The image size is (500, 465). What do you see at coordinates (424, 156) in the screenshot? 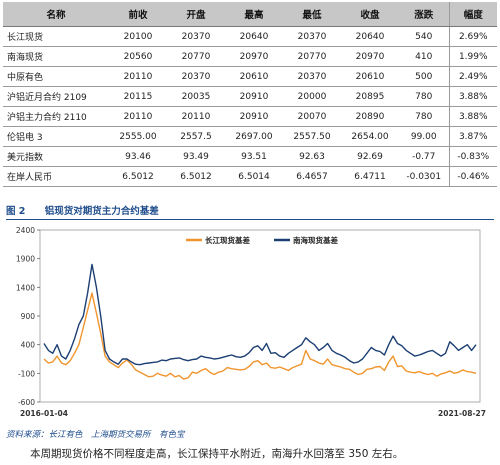
I see `table-cell: -0.77` at bounding box center [424, 156].